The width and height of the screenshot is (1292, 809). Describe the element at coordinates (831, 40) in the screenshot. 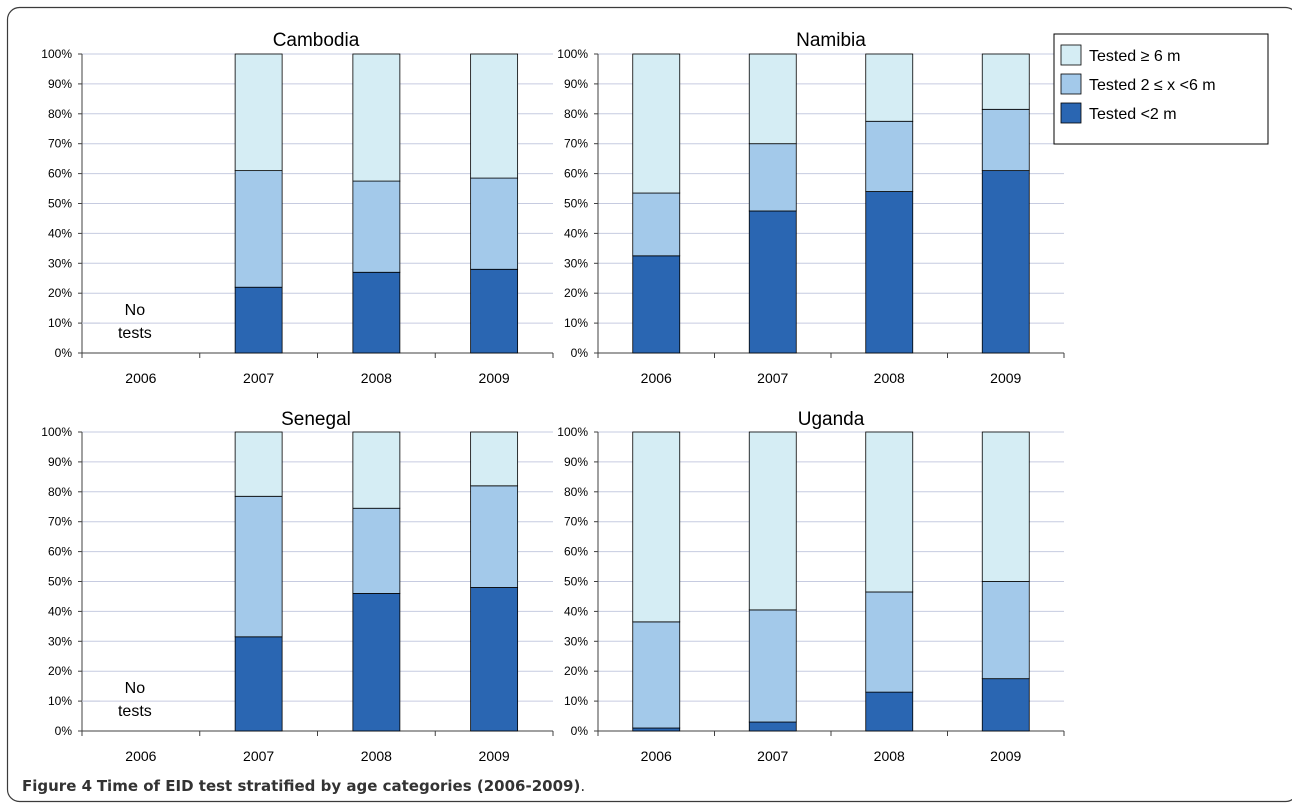

I see `namibia-chart-title: Namibia` at that location.